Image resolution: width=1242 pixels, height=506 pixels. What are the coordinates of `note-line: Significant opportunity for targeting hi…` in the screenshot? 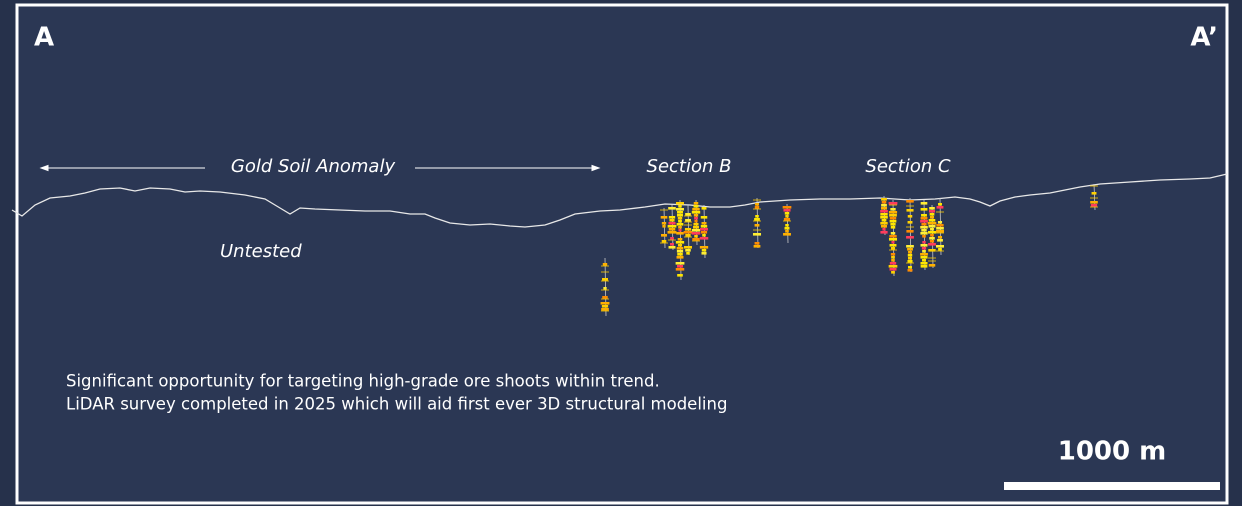 It's located at (363, 381).